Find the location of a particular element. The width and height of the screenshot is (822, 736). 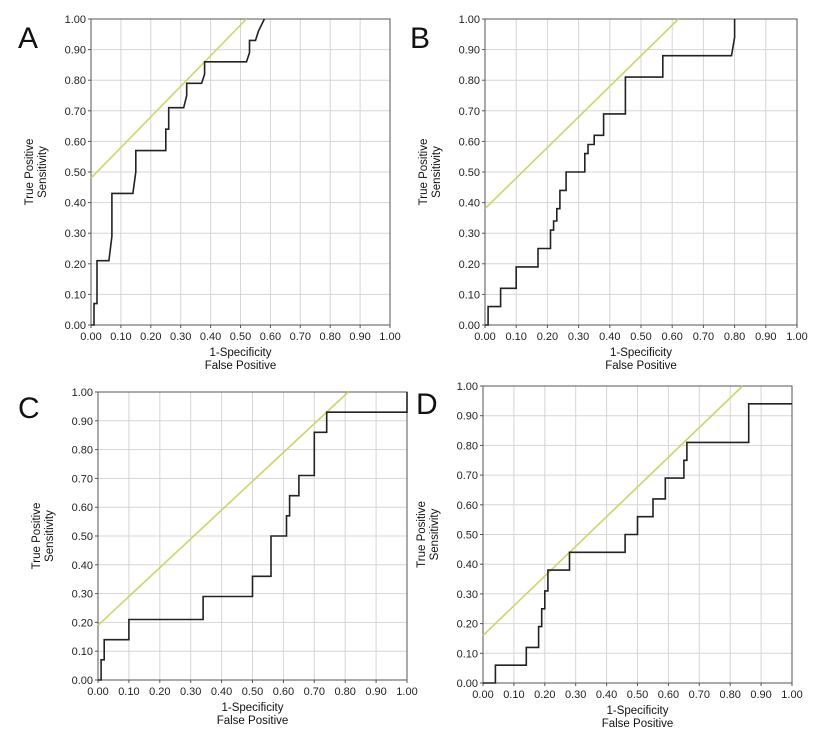

panel-letter-c: C is located at coordinates (29, 408).